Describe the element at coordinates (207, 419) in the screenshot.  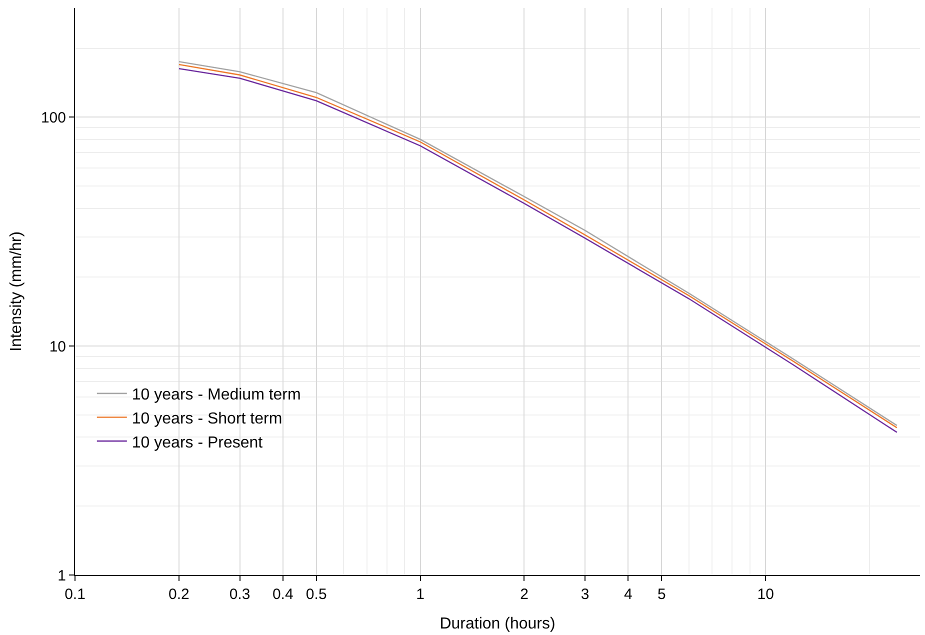
I see `legend-label: 10 years - Short term` at that location.